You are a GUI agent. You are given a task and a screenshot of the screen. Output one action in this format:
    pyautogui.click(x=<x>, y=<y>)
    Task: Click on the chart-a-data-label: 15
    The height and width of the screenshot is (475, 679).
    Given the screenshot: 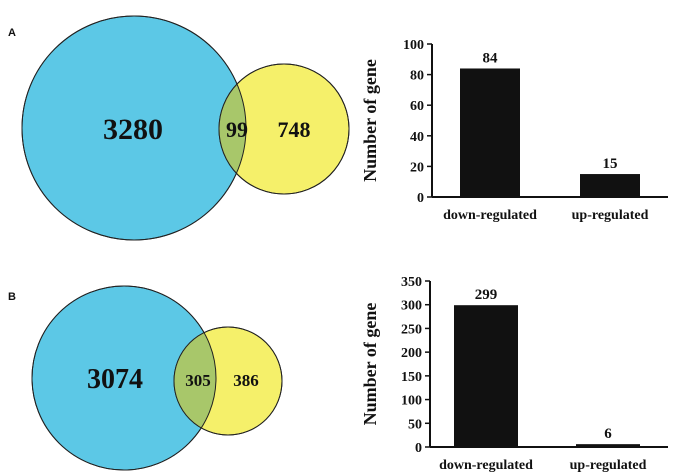 What is the action you would take?
    pyautogui.click(x=610, y=164)
    